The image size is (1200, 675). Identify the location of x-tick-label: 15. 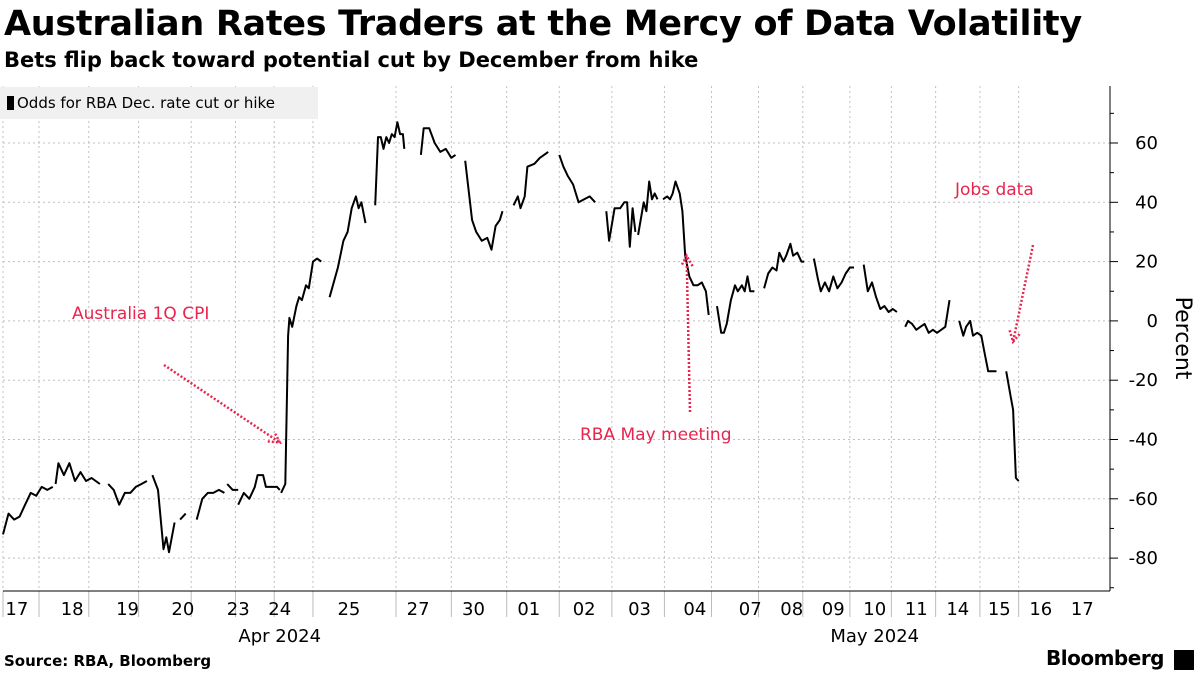
(999, 609).